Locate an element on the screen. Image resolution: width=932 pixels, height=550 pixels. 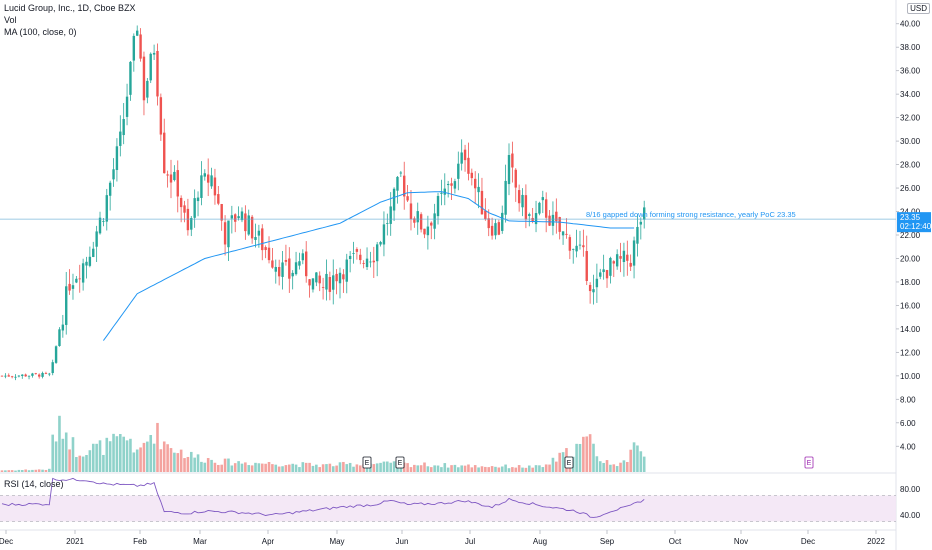
currency-badge: USD is located at coordinates (918, 8).